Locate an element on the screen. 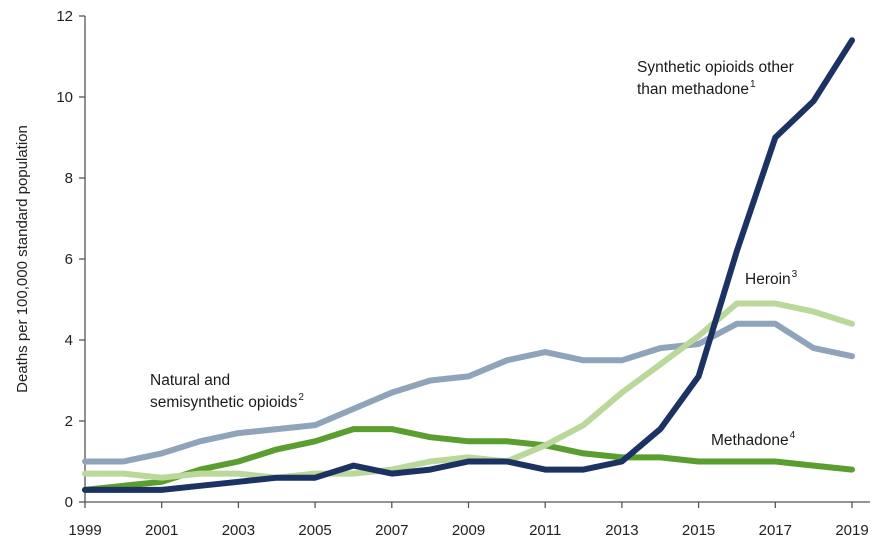  x-tick-label: 2007 is located at coordinates (391, 530).